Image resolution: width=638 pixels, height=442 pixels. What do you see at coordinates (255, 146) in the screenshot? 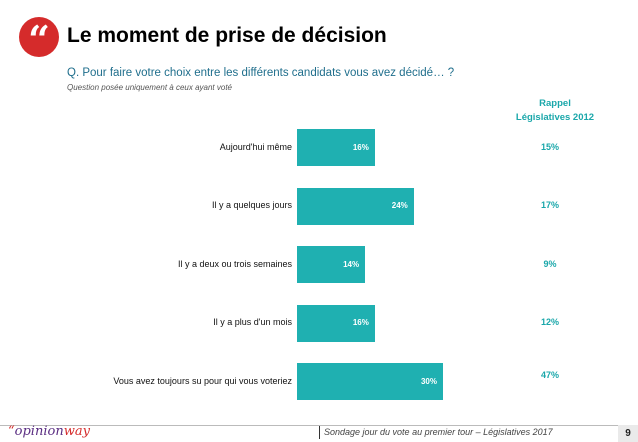
I see `category-label: Aujourd'hui même` at bounding box center [255, 146].